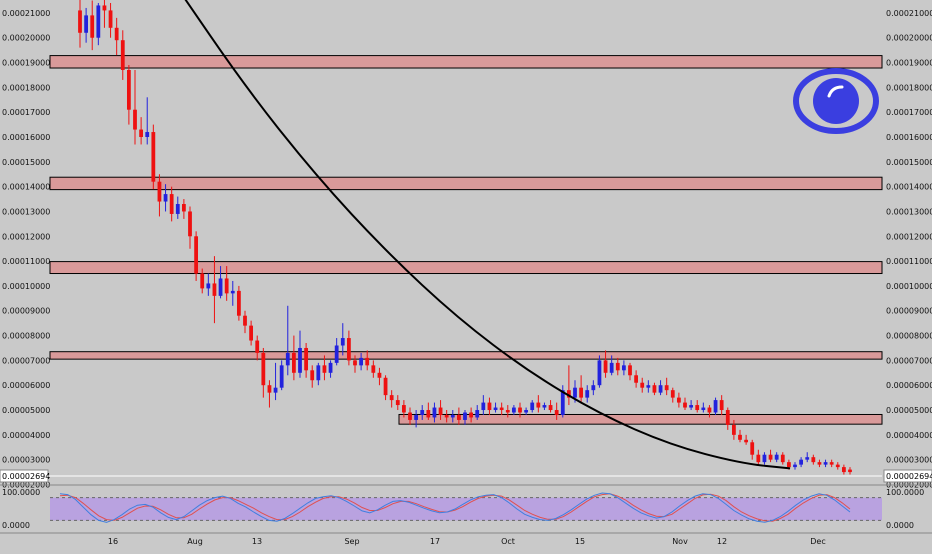 The height and width of the screenshot is (554, 932). What do you see at coordinates (16, 525) in the screenshot?
I see `stoch-left-label-bottom: 0.0000` at bounding box center [16, 525].